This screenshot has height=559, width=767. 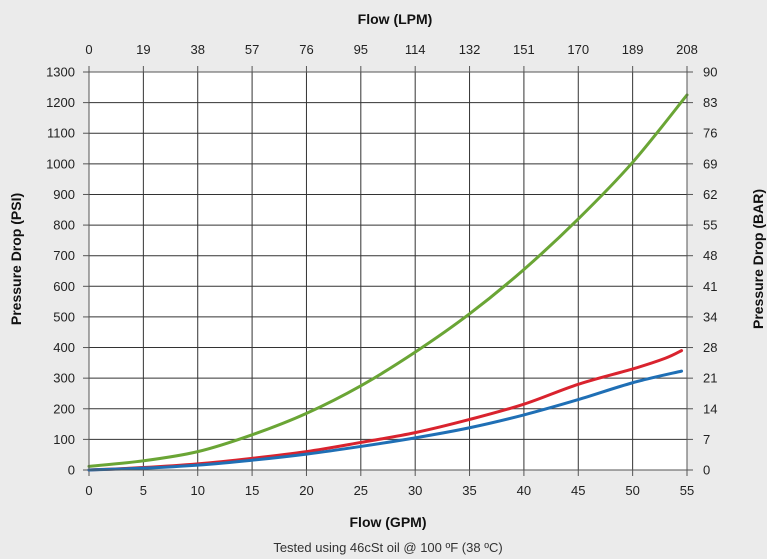 What do you see at coordinates (64, 255) in the screenshot?
I see `y-tick-label: 700` at bounding box center [64, 255].